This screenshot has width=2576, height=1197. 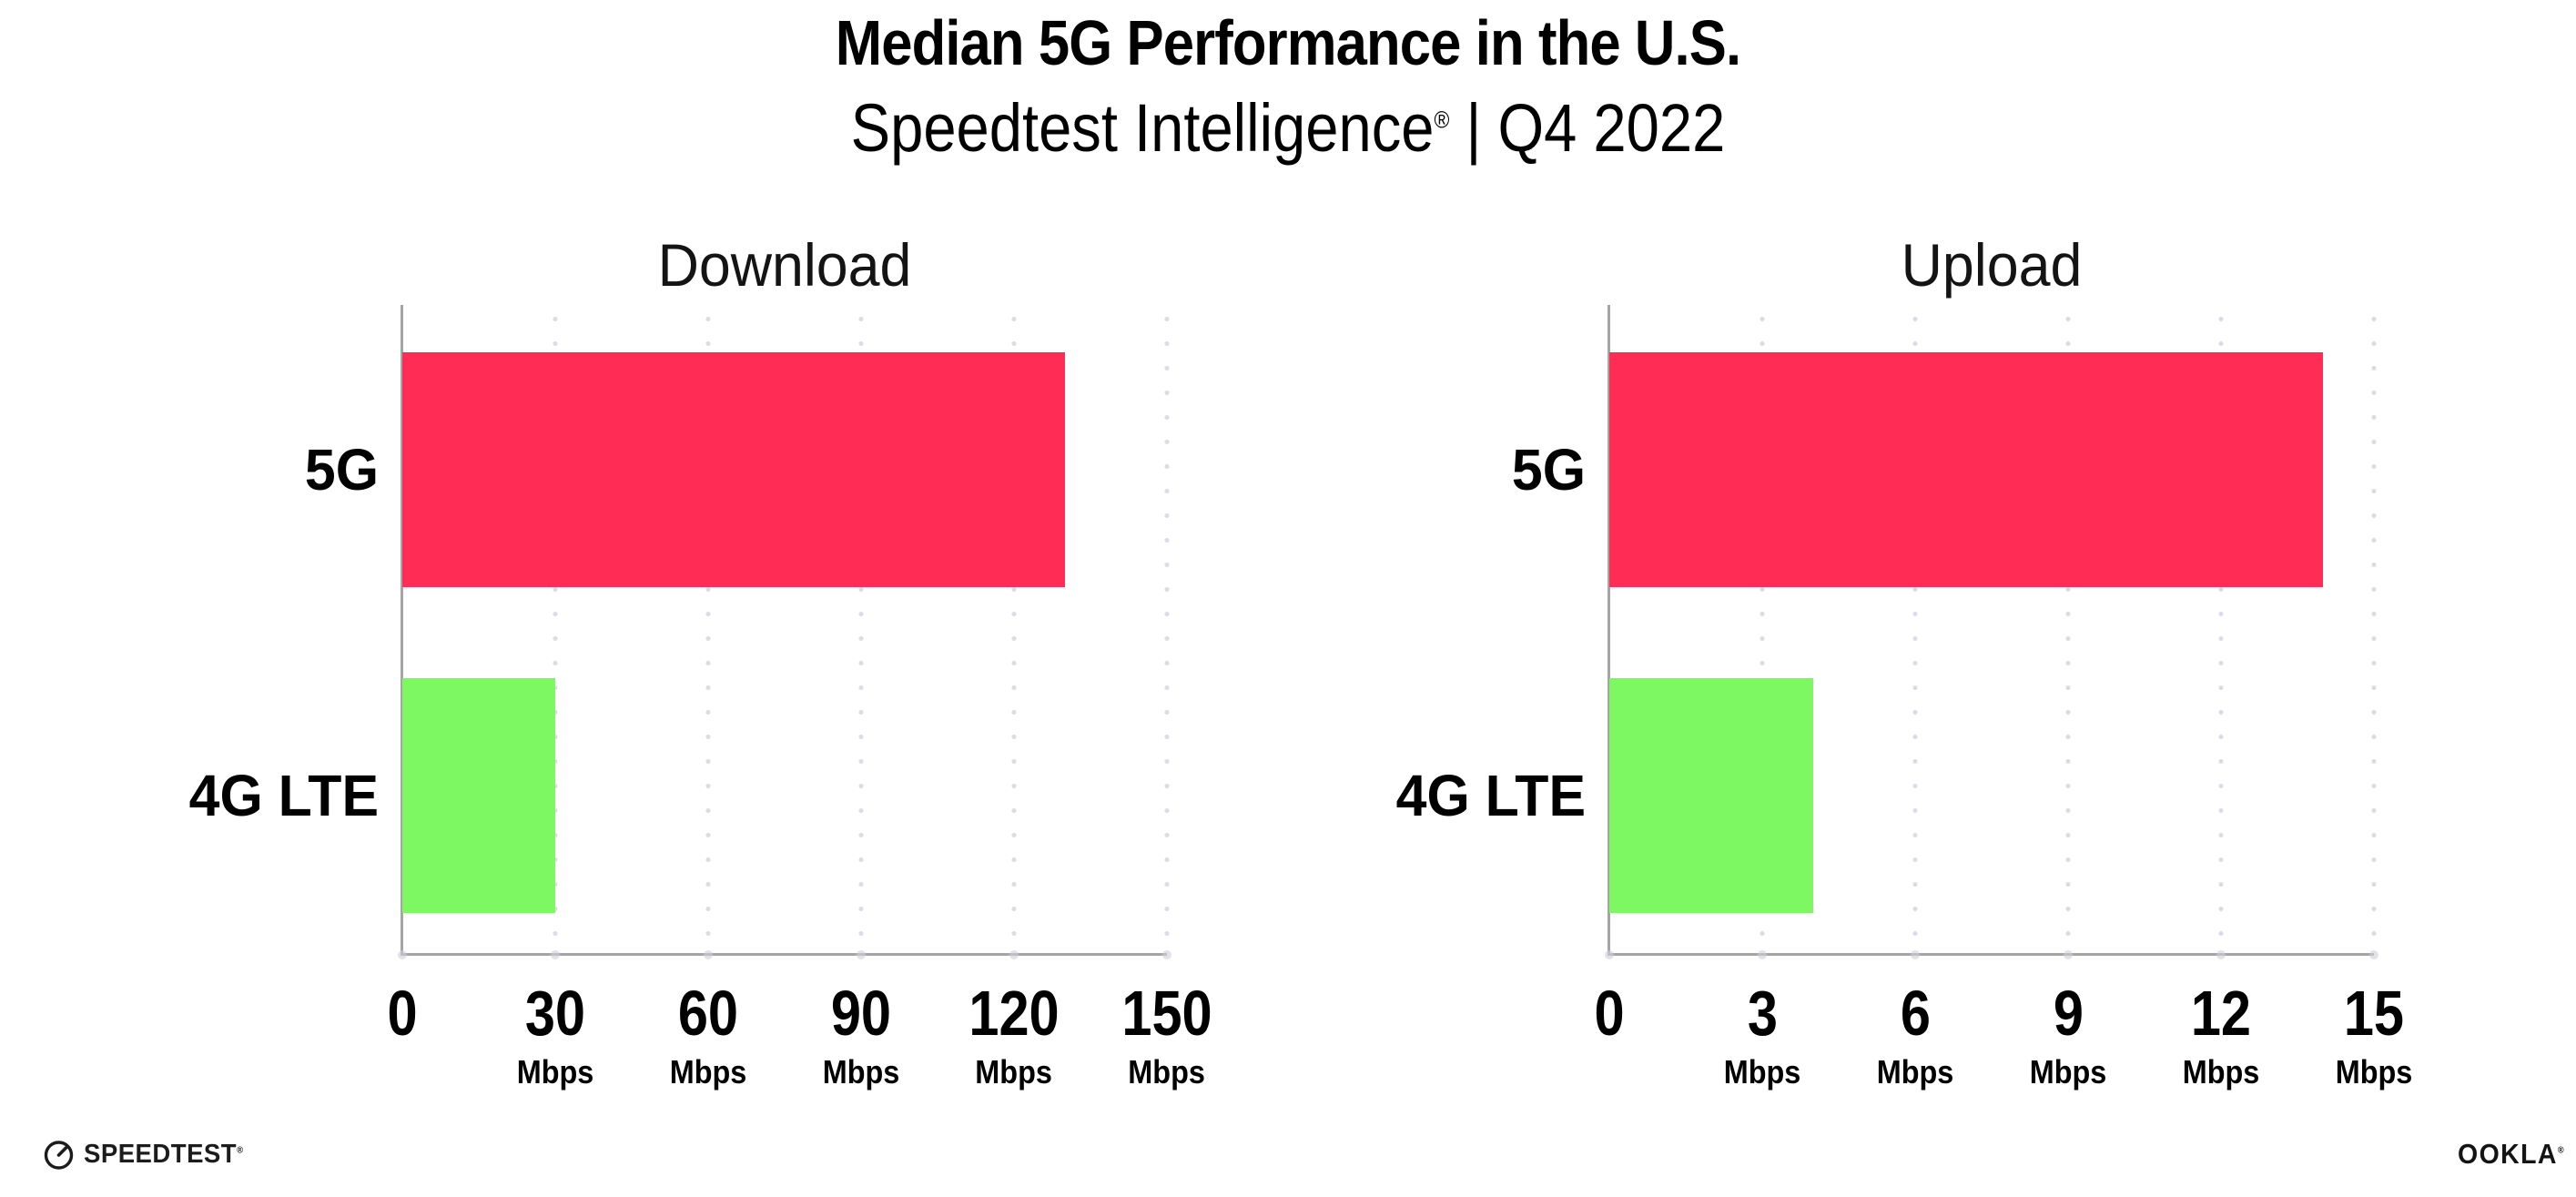 I want to click on x-tick-value: 6, so click(x=1915, y=1014).